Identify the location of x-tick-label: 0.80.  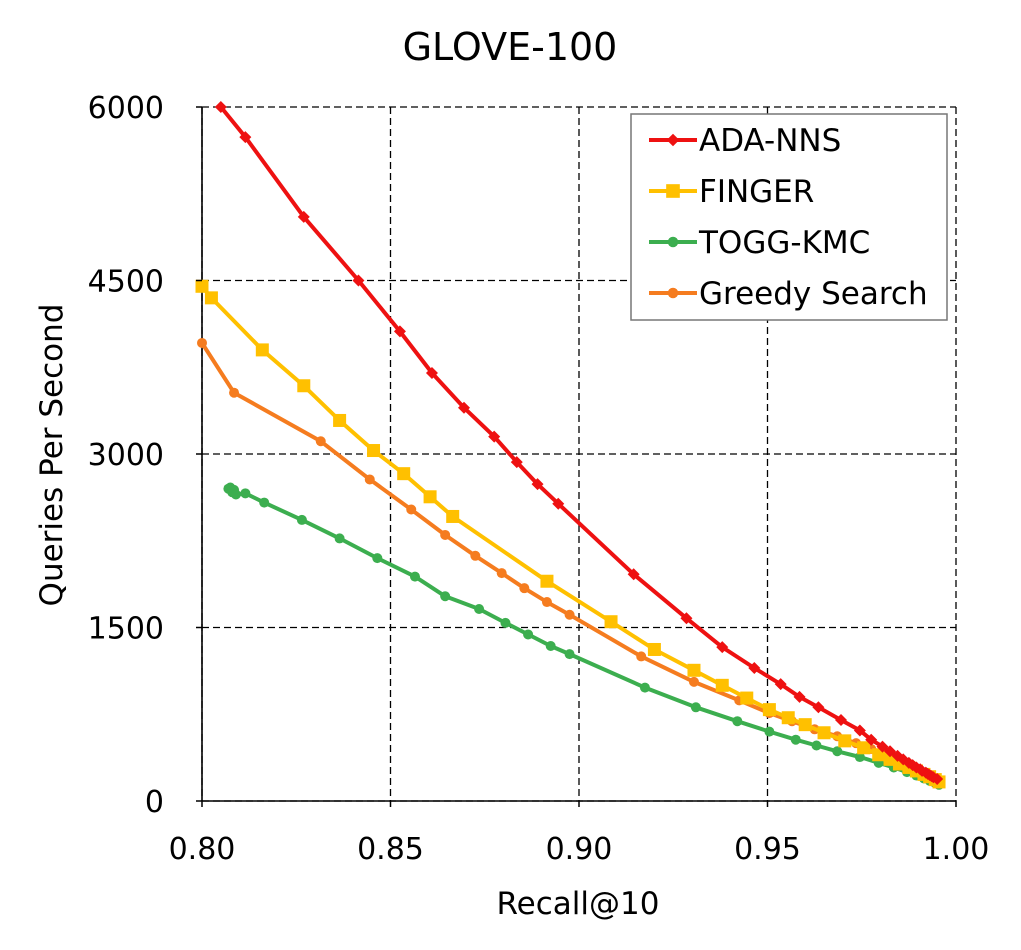
(202, 849).